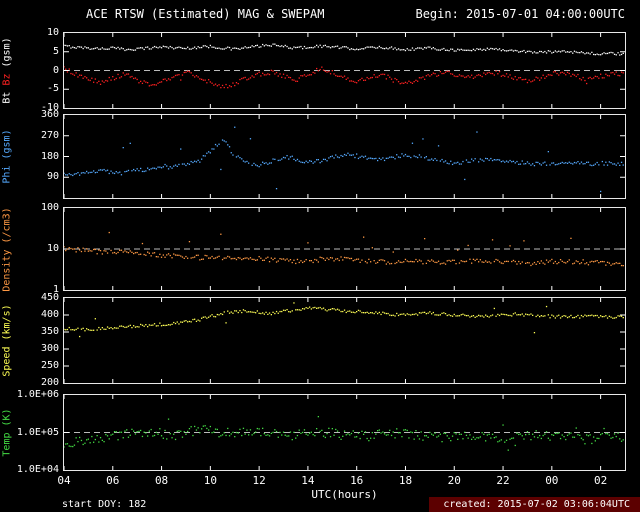 This screenshot has height=512, width=640. I want to click on x-tick-label: 02, so click(600, 480).